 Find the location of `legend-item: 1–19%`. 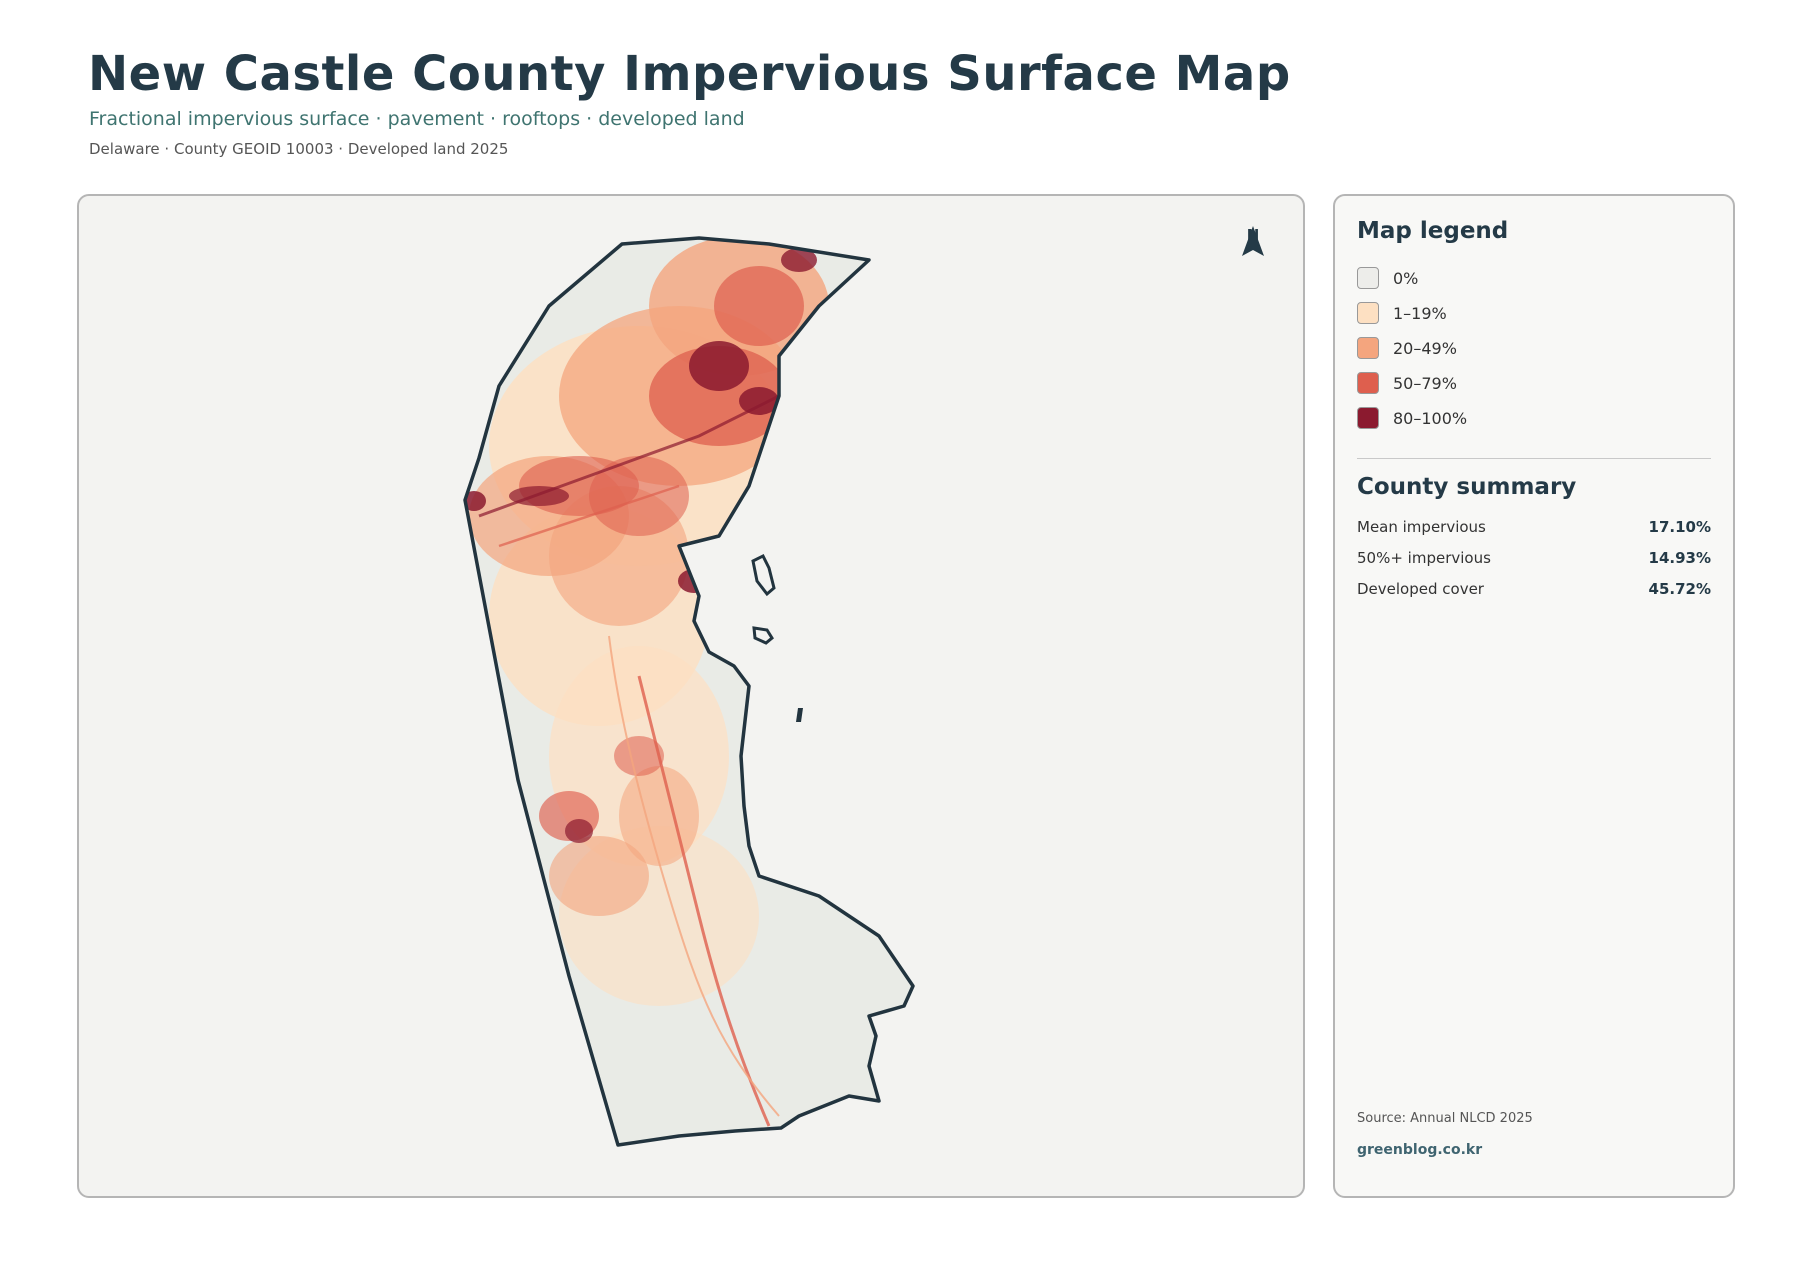

legend-item: 1–19% is located at coordinates (1402, 313).